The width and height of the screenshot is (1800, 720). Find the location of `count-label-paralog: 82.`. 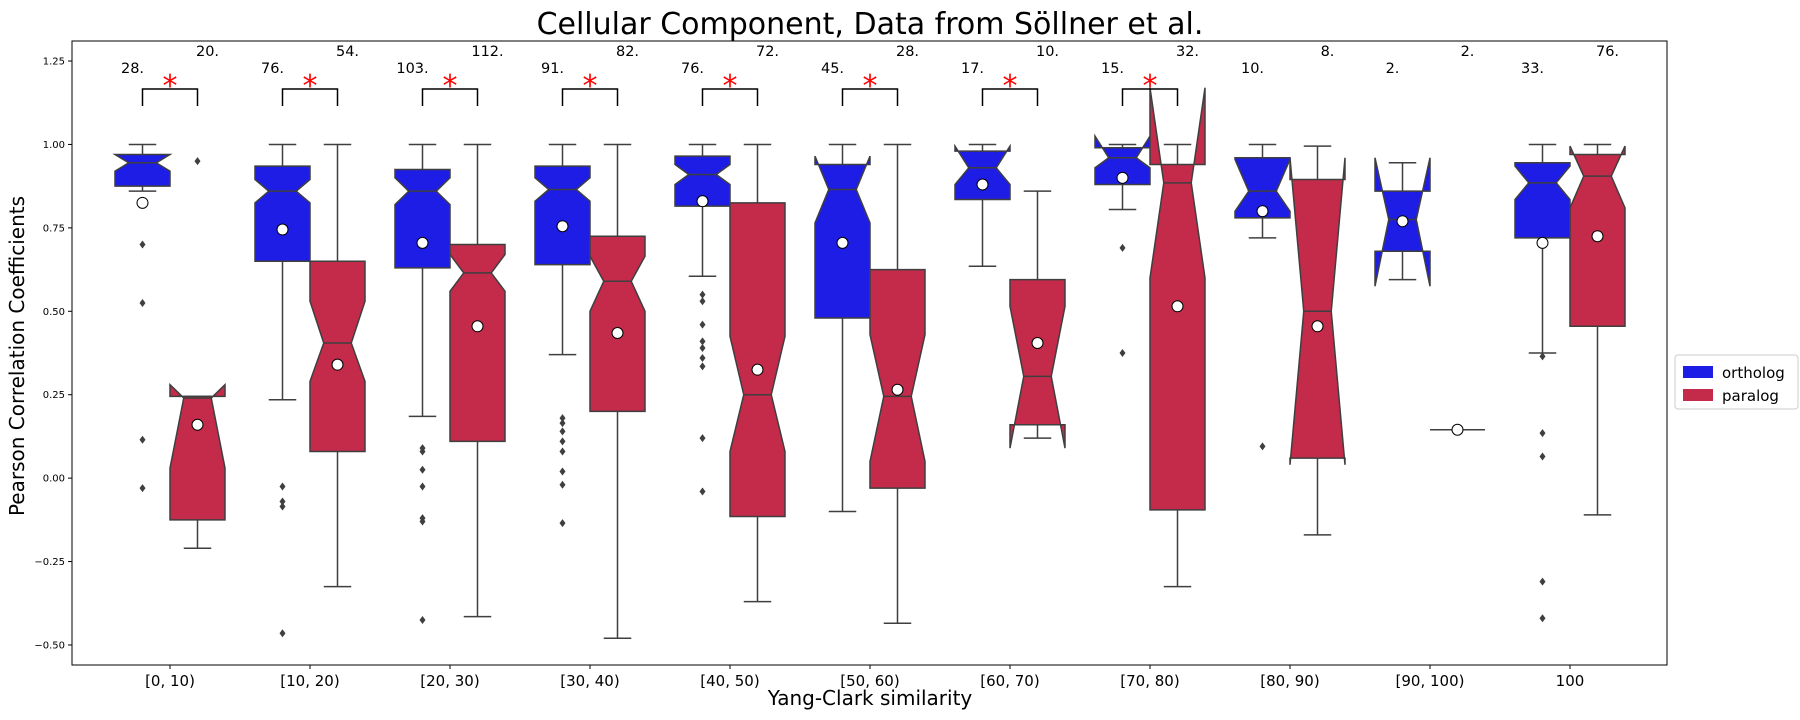

count-label-paralog: 82. is located at coordinates (627, 52).